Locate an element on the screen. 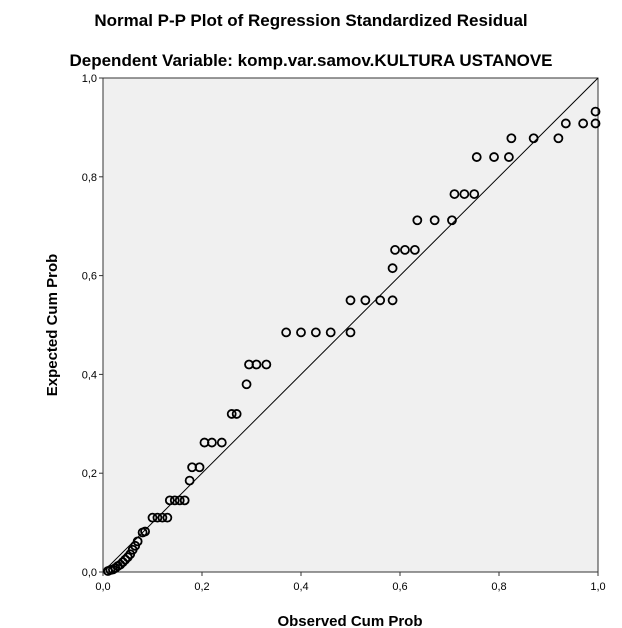  y-tick-label: 0,0 is located at coordinates (89, 573).